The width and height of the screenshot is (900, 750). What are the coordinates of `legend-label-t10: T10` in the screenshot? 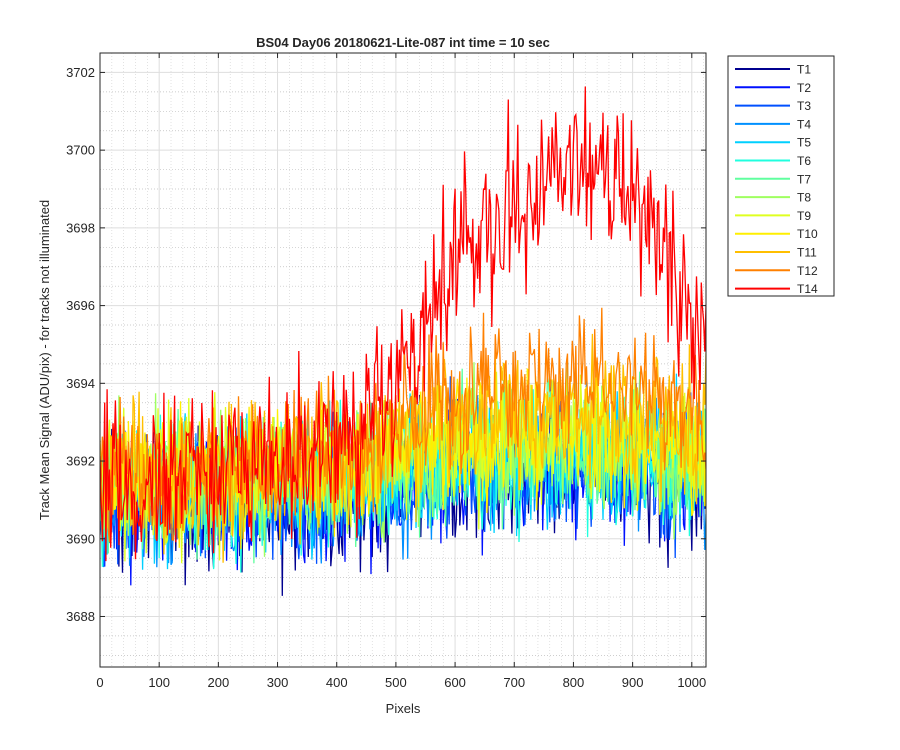 It's located at (807, 234).